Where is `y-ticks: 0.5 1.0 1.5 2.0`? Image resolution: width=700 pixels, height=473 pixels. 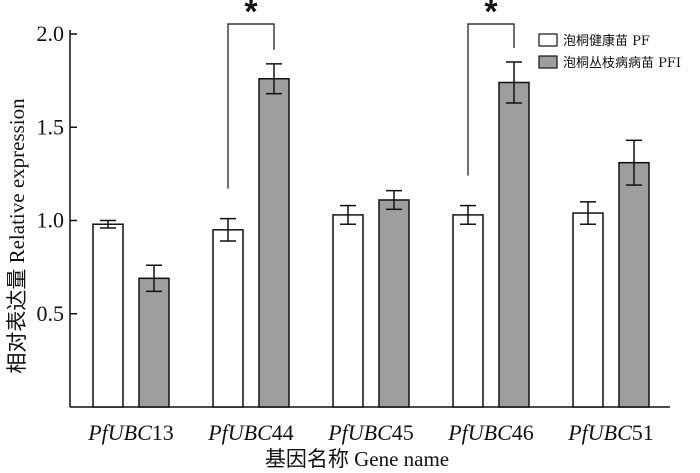
y-ticks: 0.5 1.0 1.5 2.0 is located at coordinates (57, 173).